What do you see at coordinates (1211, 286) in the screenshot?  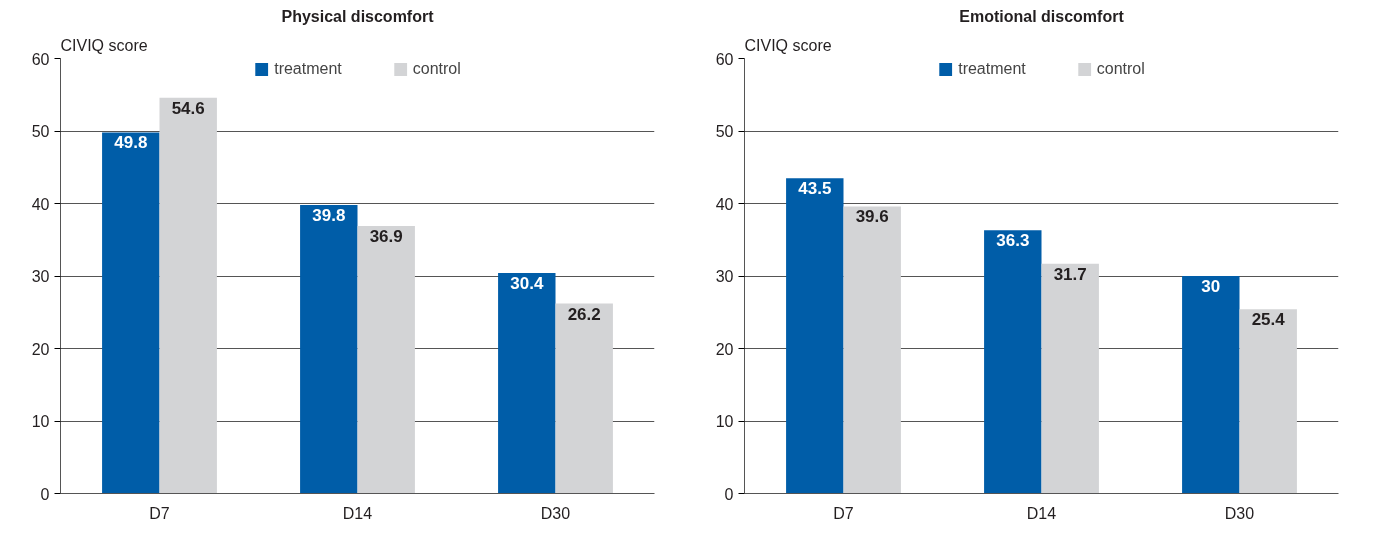 I see `data-label: 30` at bounding box center [1211, 286].